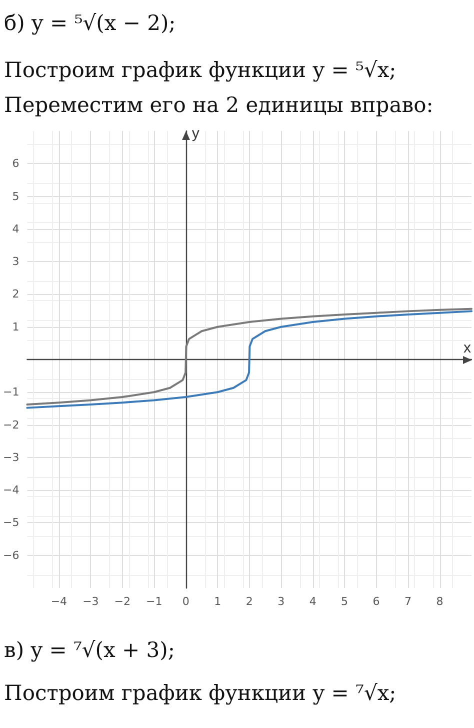 Image resolution: width=474 pixels, height=728 pixels. Describe the element at coordinates (90, 650) in the screenshot. I see `text: в) y = ⁷√(x + 3);` at that location.